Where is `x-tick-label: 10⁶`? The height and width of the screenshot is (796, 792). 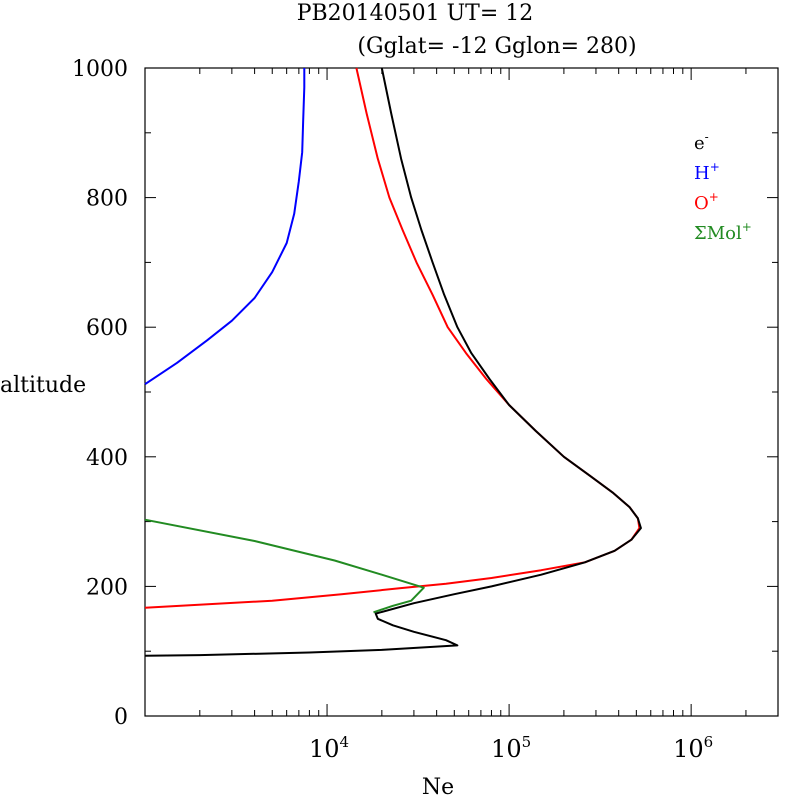 x-tick-label: 10⁶ is located at coordinates (693, 748).